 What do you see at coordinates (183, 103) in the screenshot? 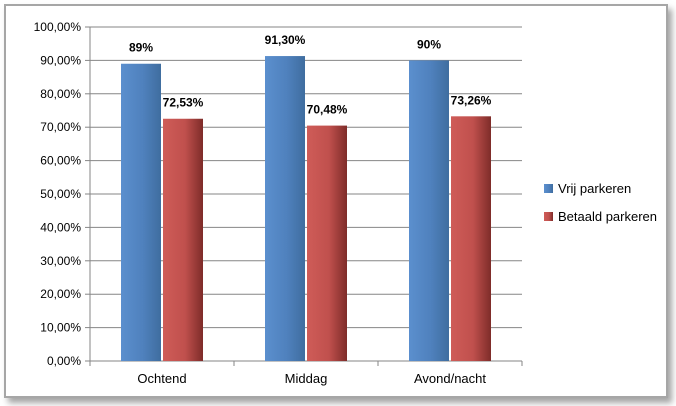
I see `data-label: 72,53%` at bounding box center [183, 103].